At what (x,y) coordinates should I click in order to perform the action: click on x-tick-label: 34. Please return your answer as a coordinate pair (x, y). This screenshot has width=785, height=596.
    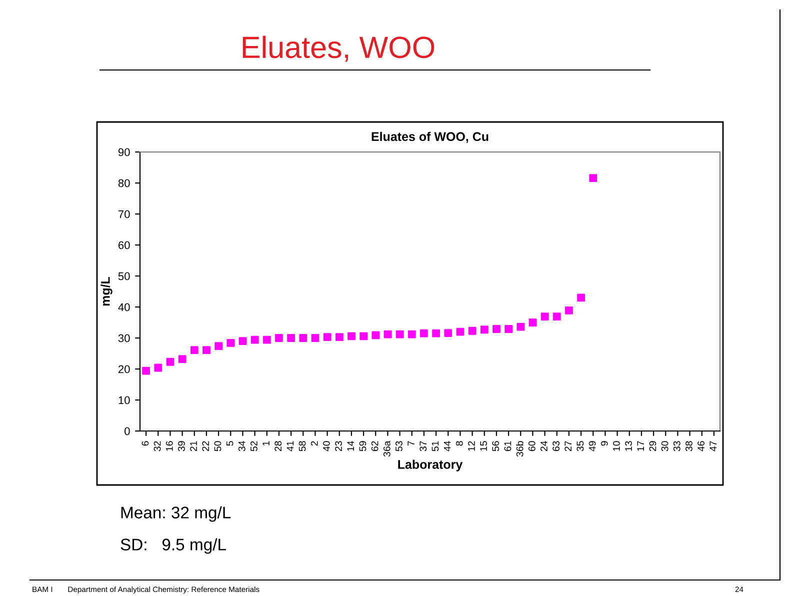
    Looking at the image, I should click on (242, 446).